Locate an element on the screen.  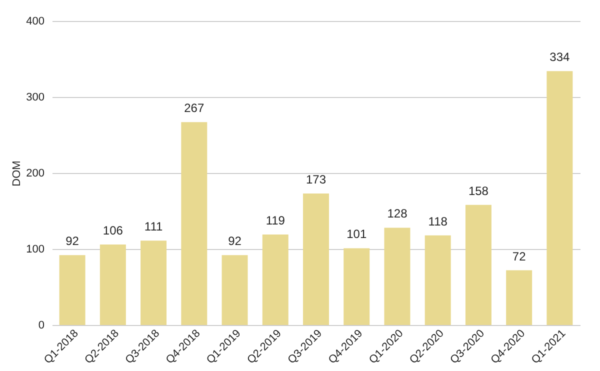
y-axis-title: DOM is located at coordinates (17, 173).